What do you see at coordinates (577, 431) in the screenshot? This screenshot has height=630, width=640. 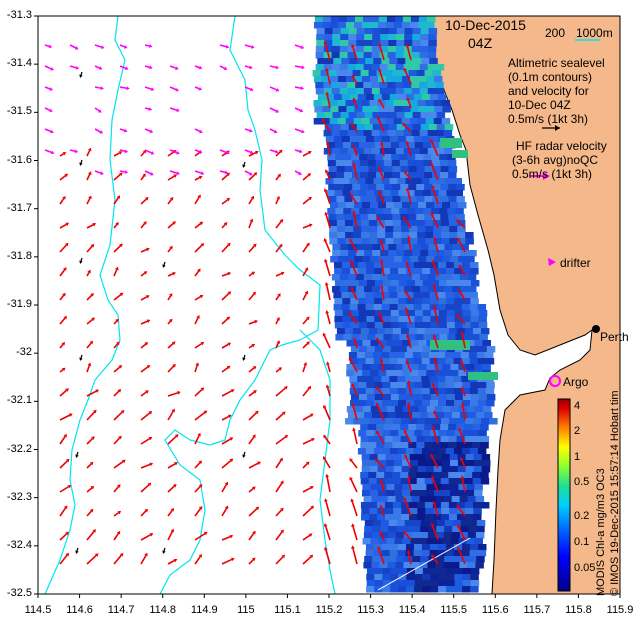 I see `colorbar-tick: 2` at bounding box center [577, 431].